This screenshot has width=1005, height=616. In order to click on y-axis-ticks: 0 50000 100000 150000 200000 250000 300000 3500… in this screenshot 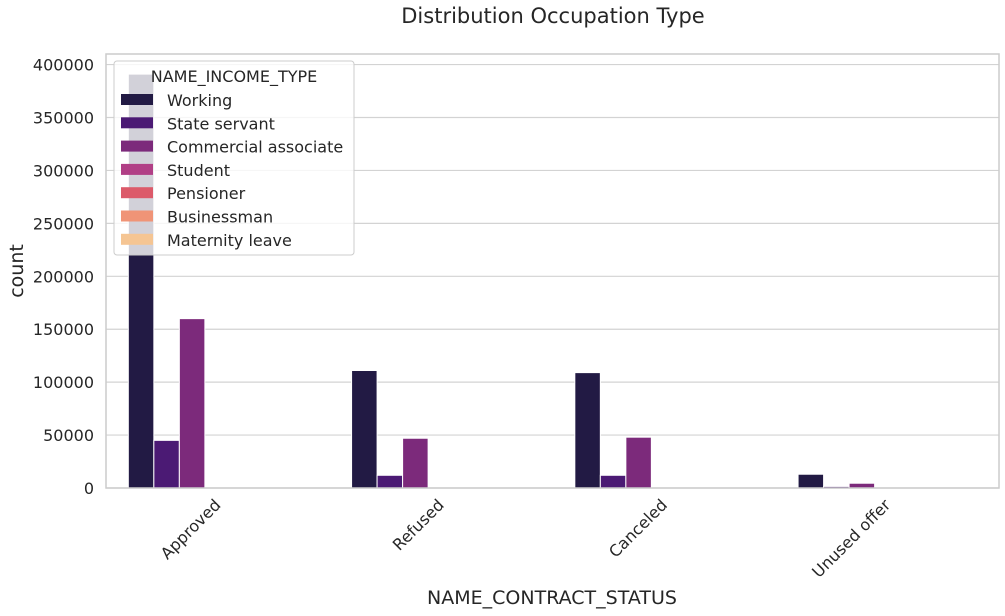, I will do `click(63, 277)`.